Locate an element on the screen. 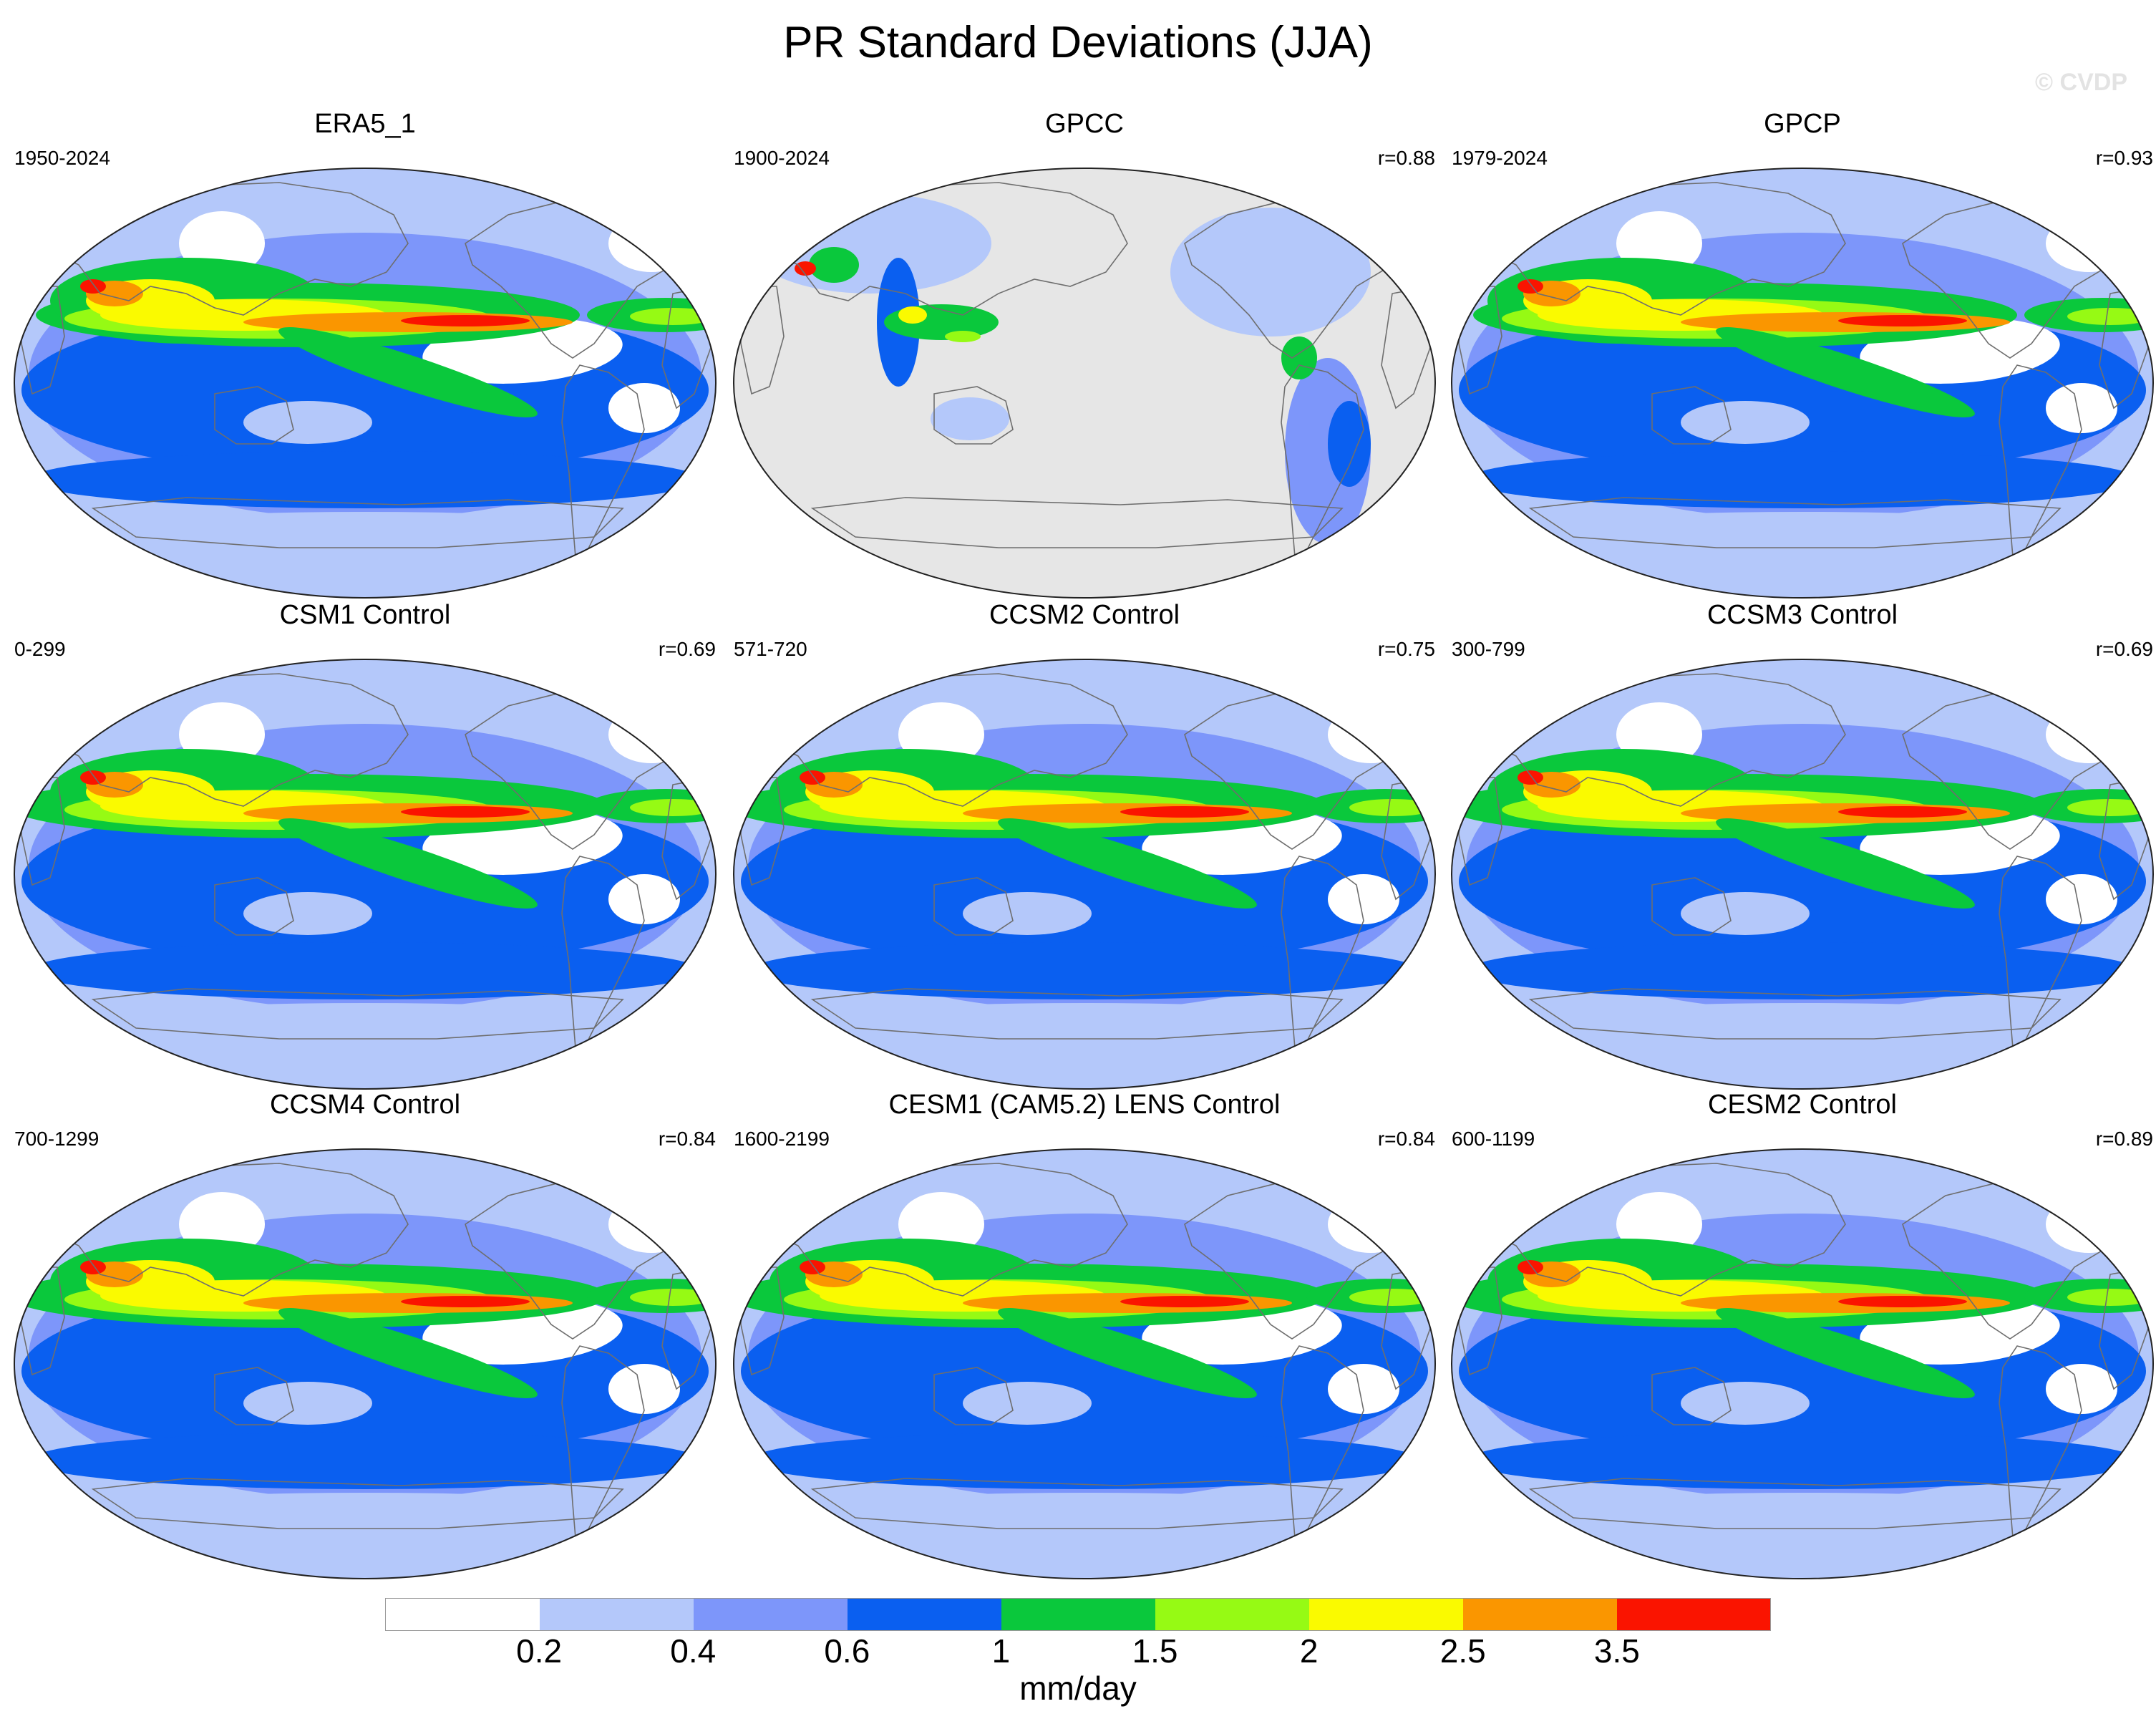 The image size is (2156, 1729). map-panel: GPCC 1900-2024 r=0.88 is located at coordinates (1084, 354).